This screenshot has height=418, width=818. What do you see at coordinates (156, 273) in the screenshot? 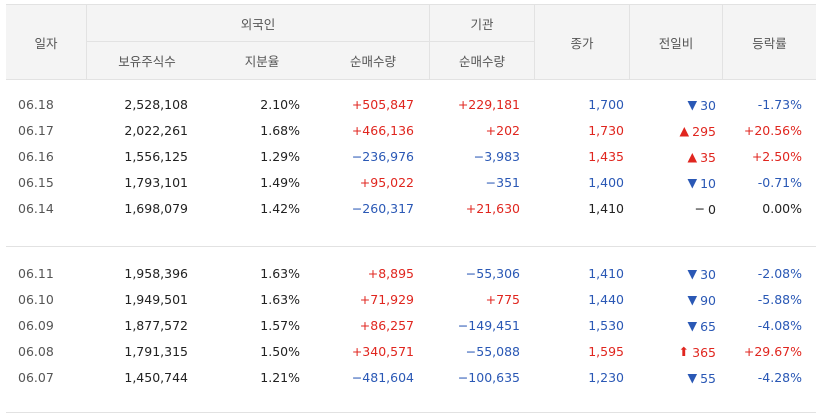
I see `holdings-cell: 1,958,396` at bounding box center [156, 273].